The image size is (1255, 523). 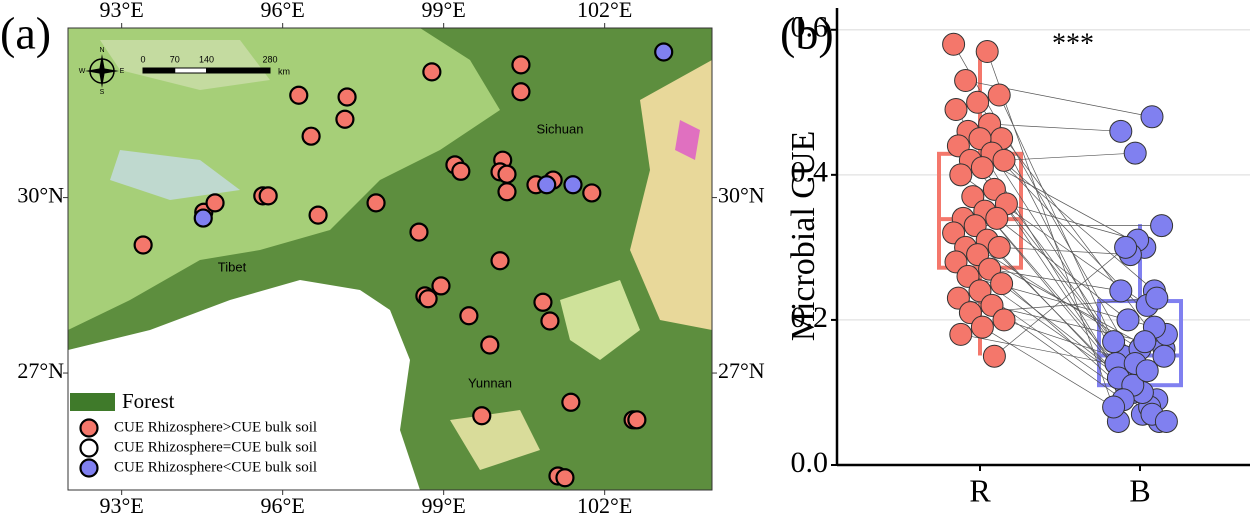 What do you see at coordinates (803, 236) in the screenshot?
I see `y-axis-title: Microbial CUE` at bounding box center [803, 236].